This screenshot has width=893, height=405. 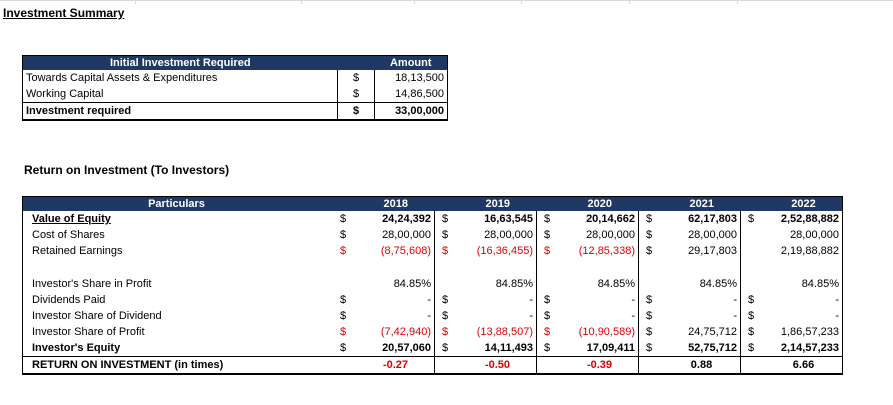 What do you see at coordinates (600, 251) in the screenshot?
I see `cell-value: (12,85,338)` at bounding box center [600, 251].